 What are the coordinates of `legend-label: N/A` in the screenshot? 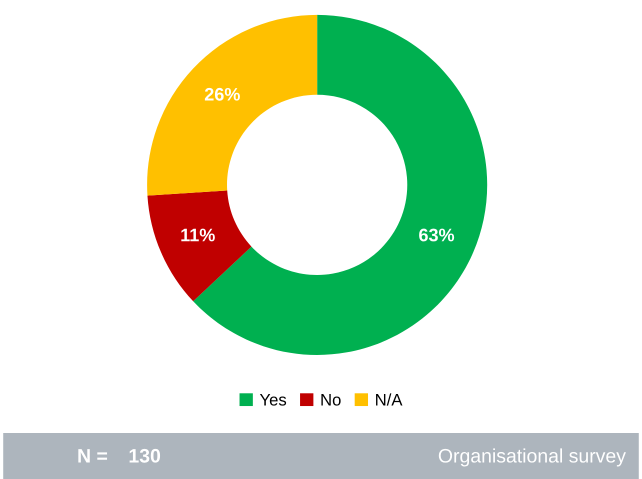 It's located at (389, 399).